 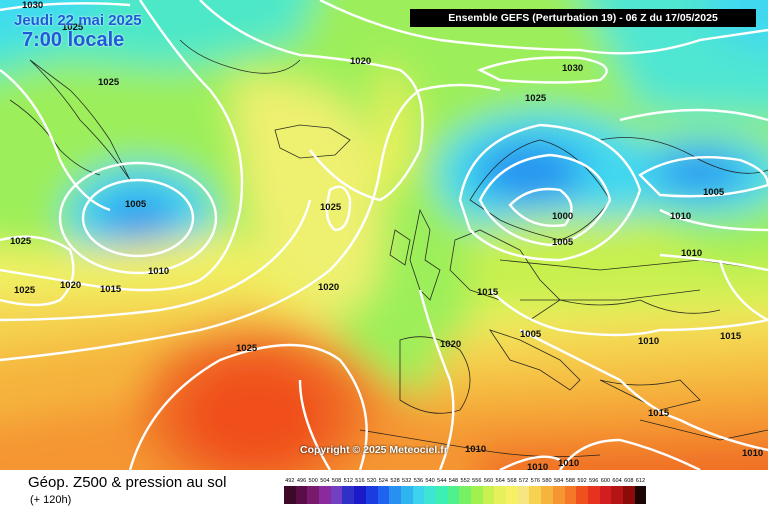 I want to click on pressure-label: 1000, so click(x=562, y=216).